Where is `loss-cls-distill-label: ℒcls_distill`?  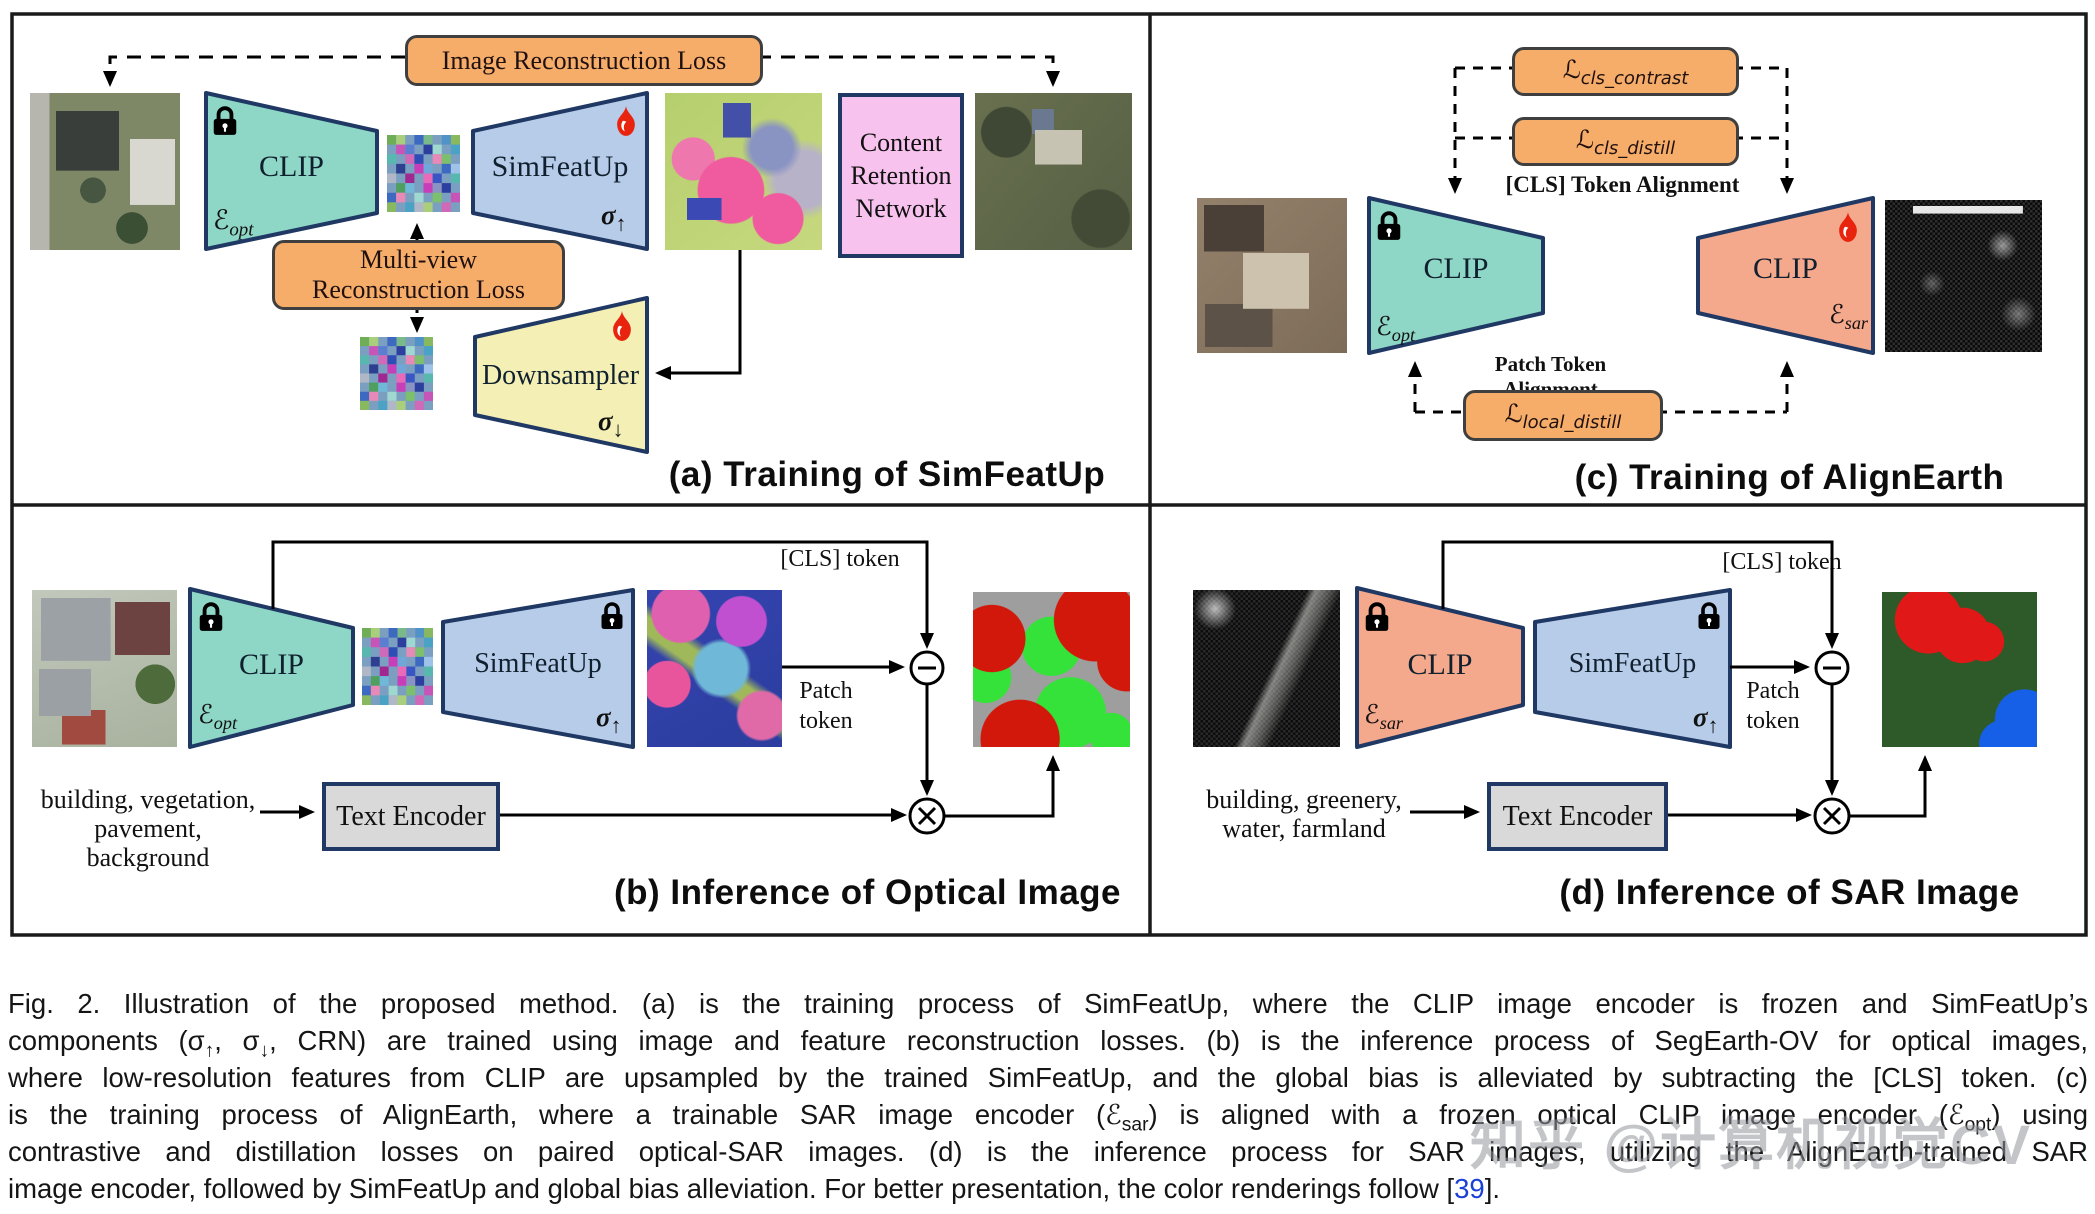 loss-cls-distill-label: ℒcls_distill is located at coordinates (1625, 142).